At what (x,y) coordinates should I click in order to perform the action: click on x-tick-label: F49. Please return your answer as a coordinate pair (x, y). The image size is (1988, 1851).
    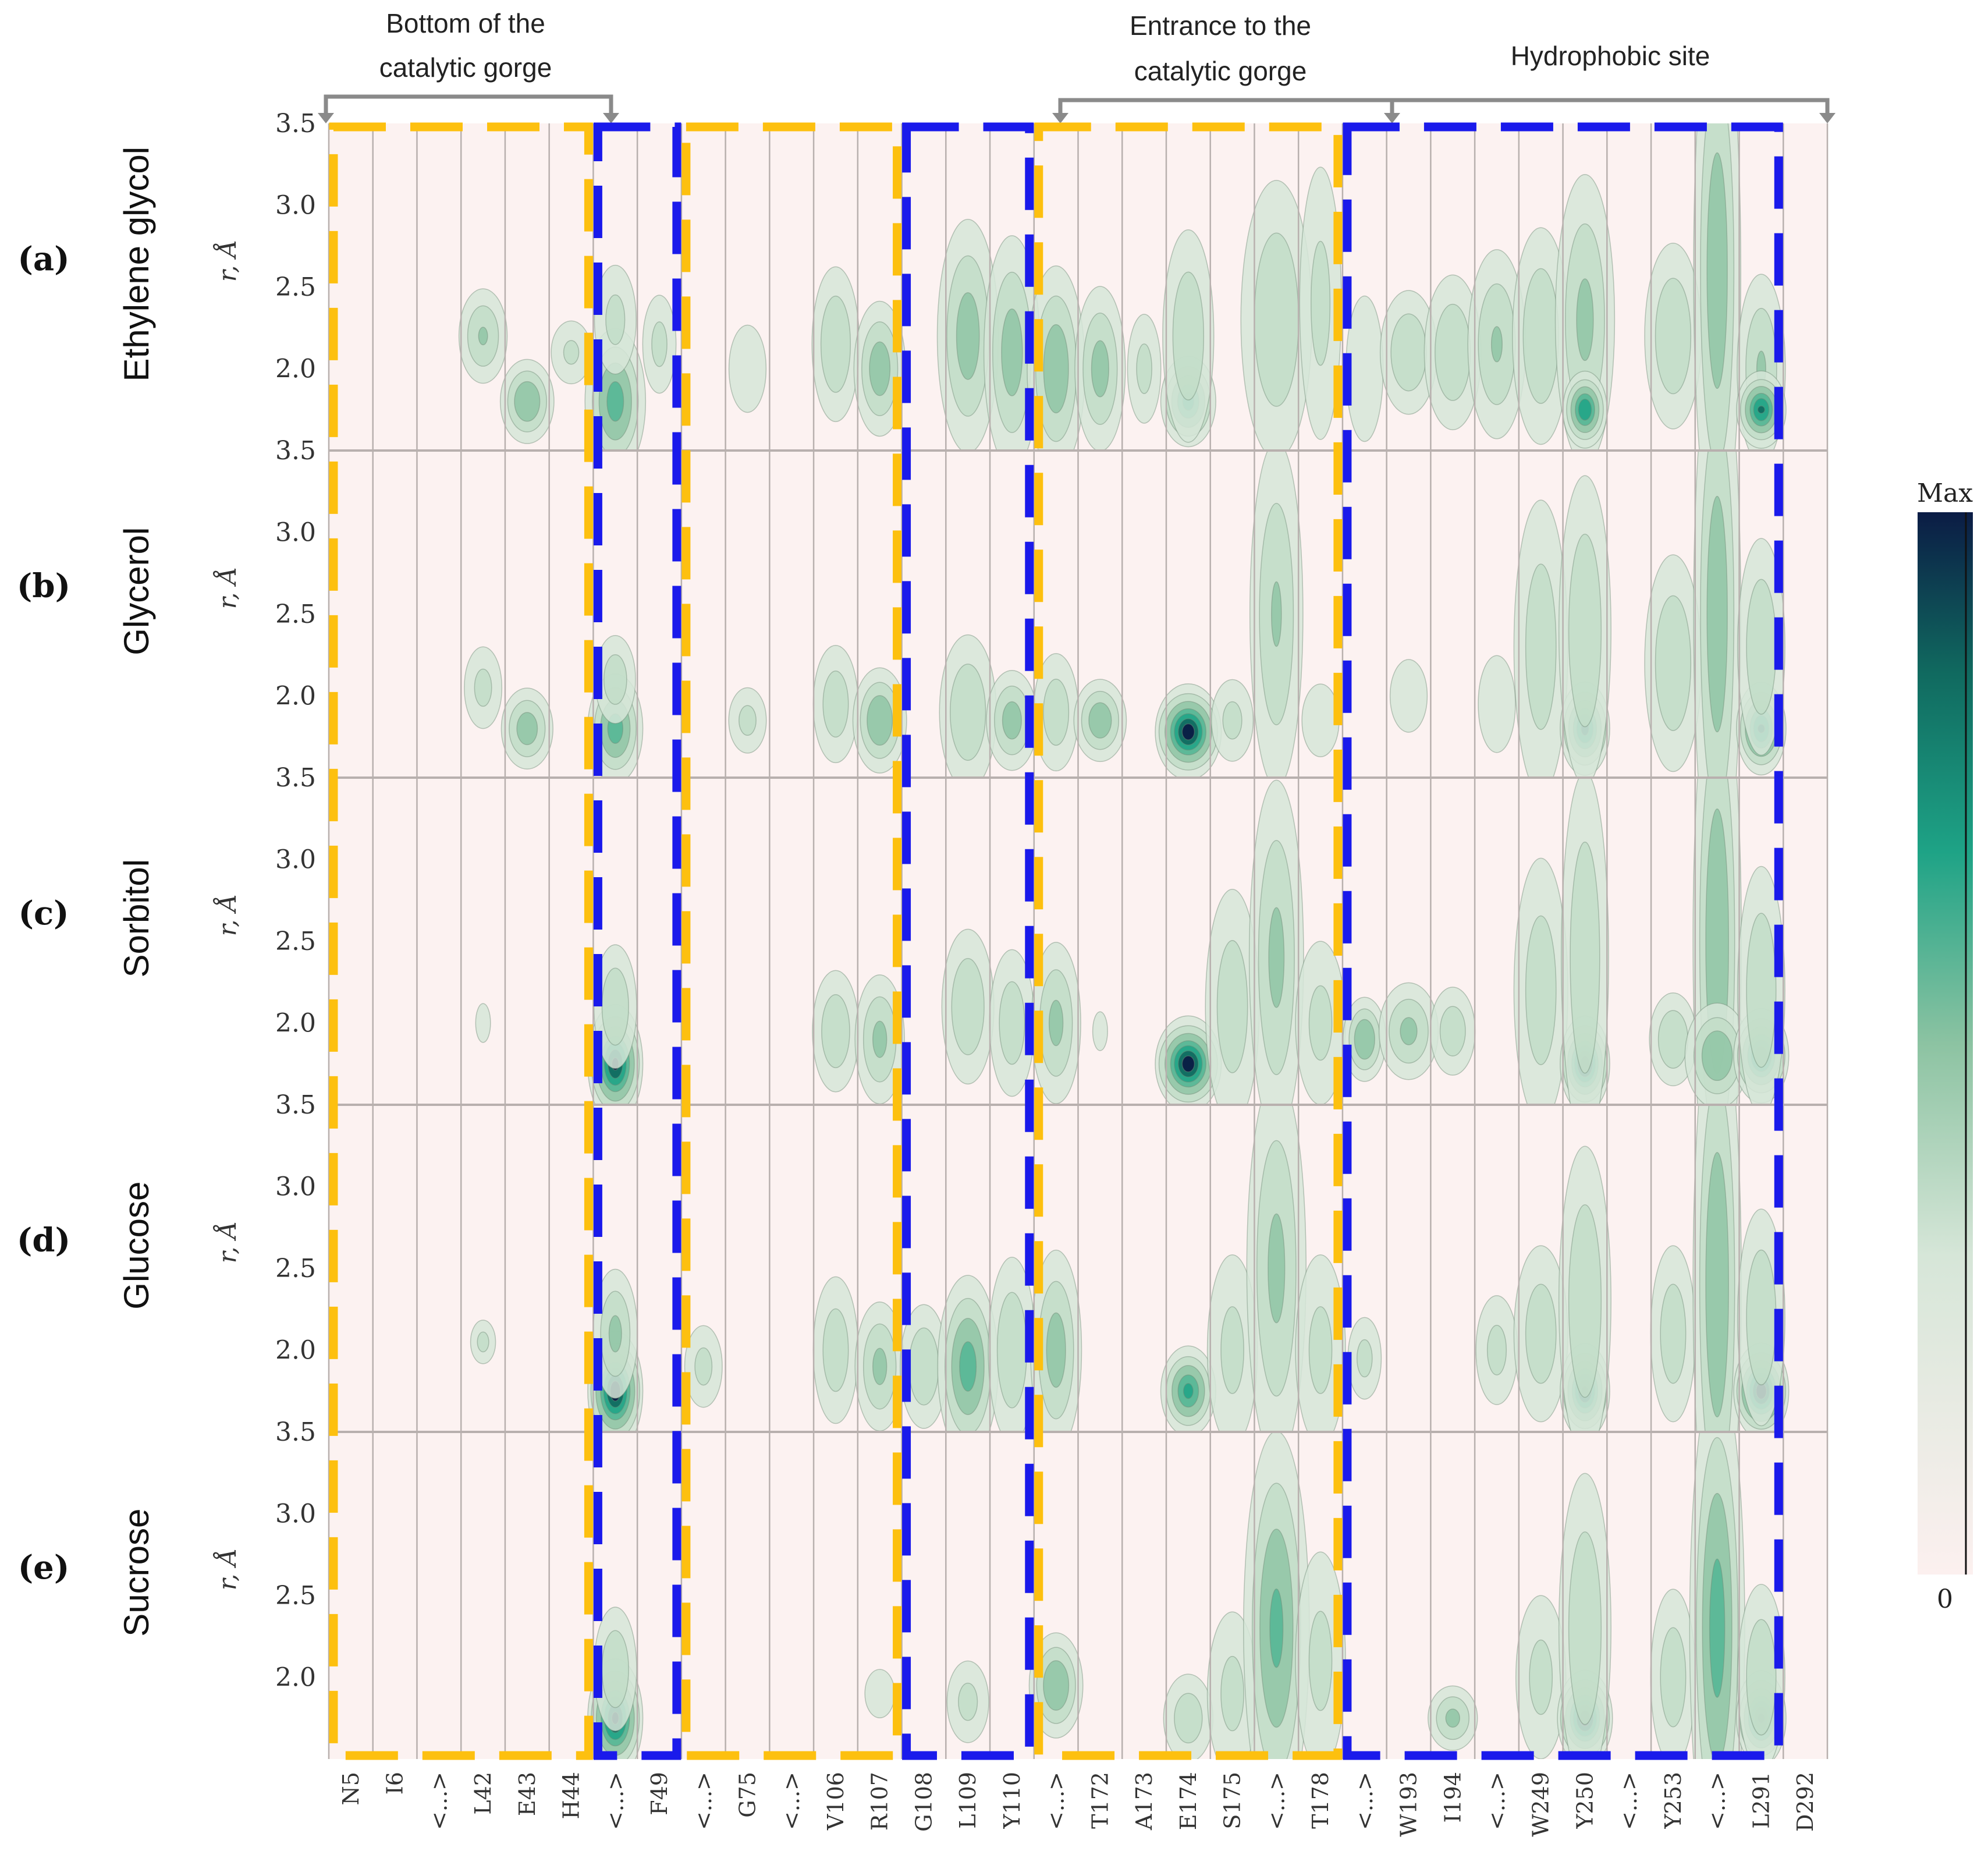
    Looking at the image, I should click on (659, 1793).